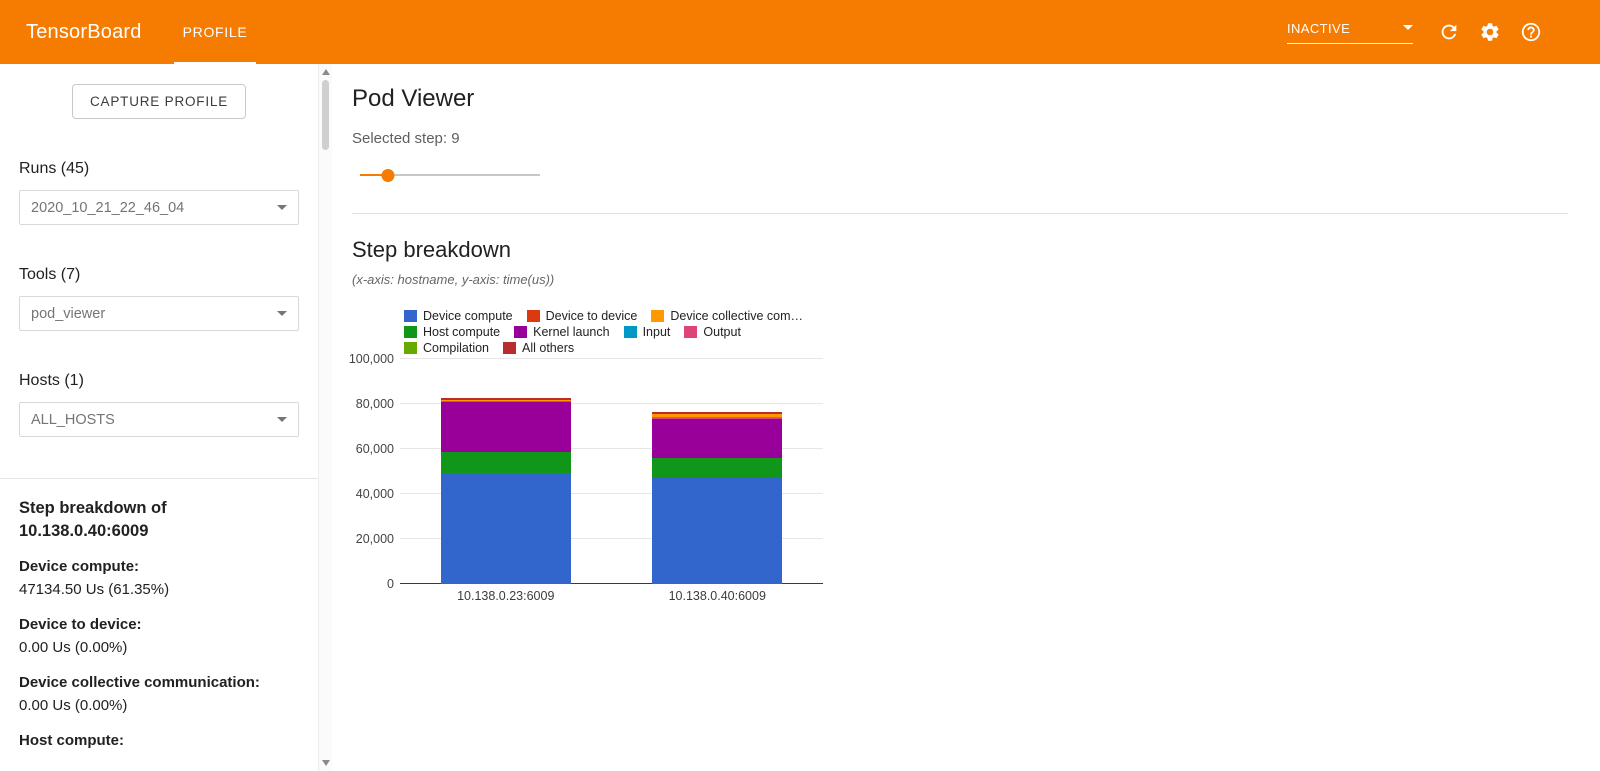  What do you see at coordinates (371, 359) in the screenshot?
I see `y-axis-label: 100,000` at bounding box center [371, 359].